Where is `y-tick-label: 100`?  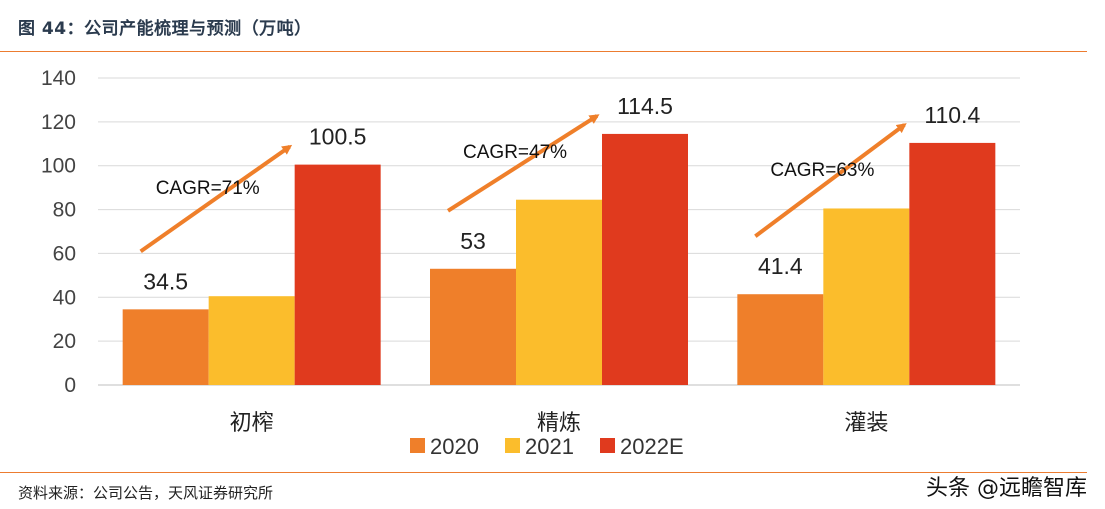 y-tick-label: 100 is located at coordinates (58, 166).